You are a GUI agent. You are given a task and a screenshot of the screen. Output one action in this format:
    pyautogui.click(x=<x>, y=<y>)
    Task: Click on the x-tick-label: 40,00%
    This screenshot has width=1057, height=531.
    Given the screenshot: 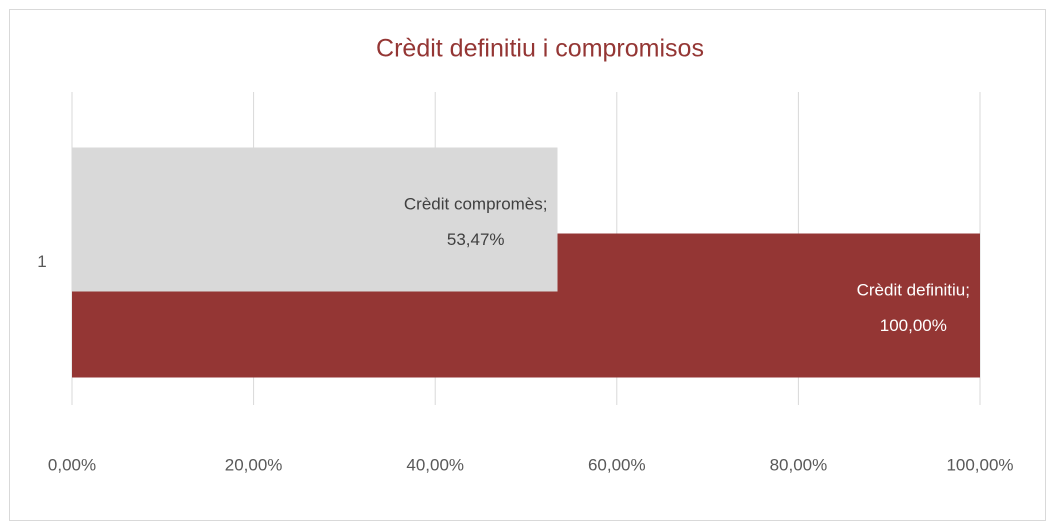 What is the action you would take?
    pyautogui.click(x=435, y=464)
    